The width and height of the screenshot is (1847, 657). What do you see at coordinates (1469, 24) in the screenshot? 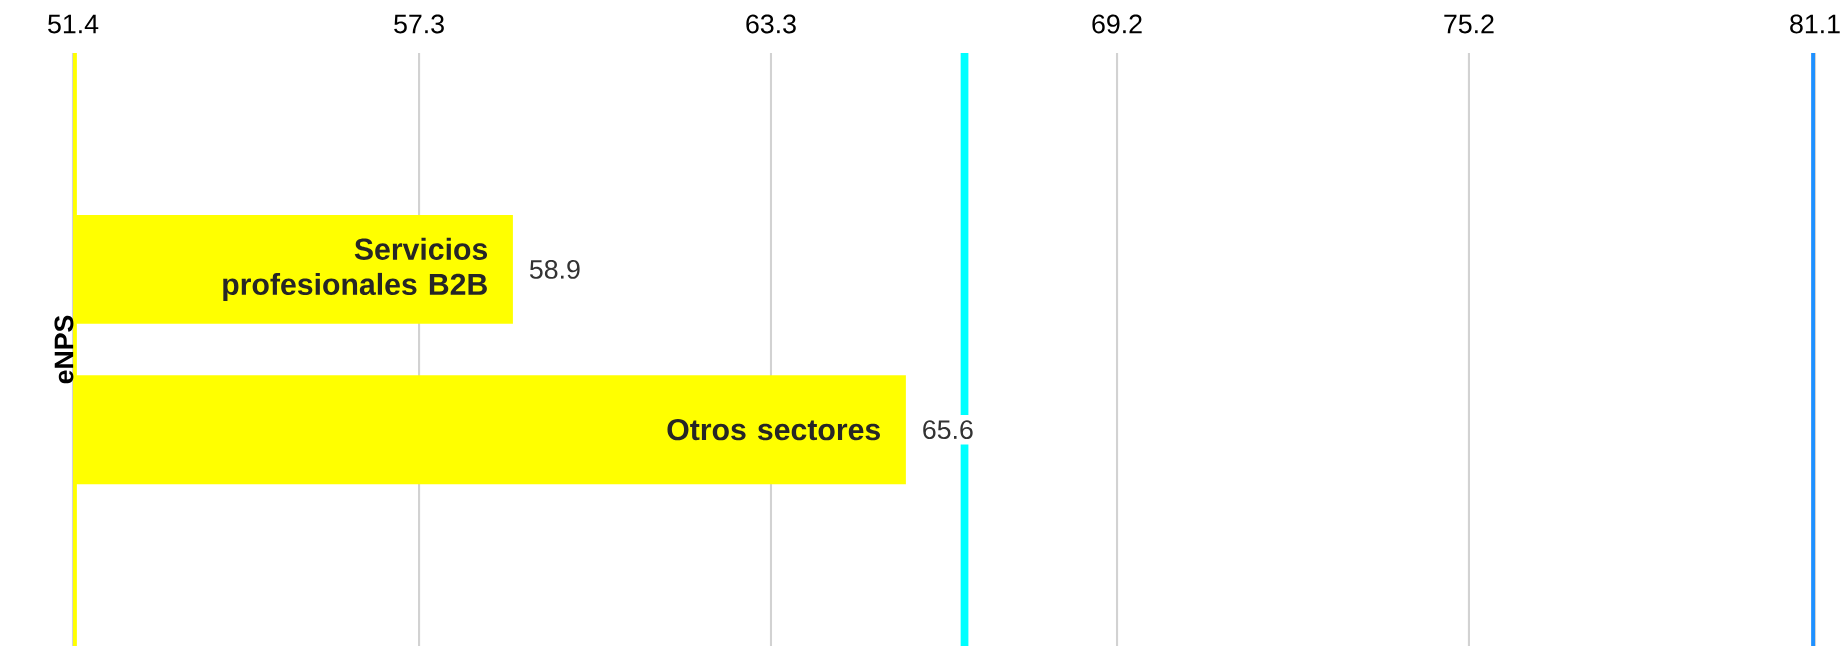
I see `x-tick-label: 75.2` at bounding box center [1469, 24].